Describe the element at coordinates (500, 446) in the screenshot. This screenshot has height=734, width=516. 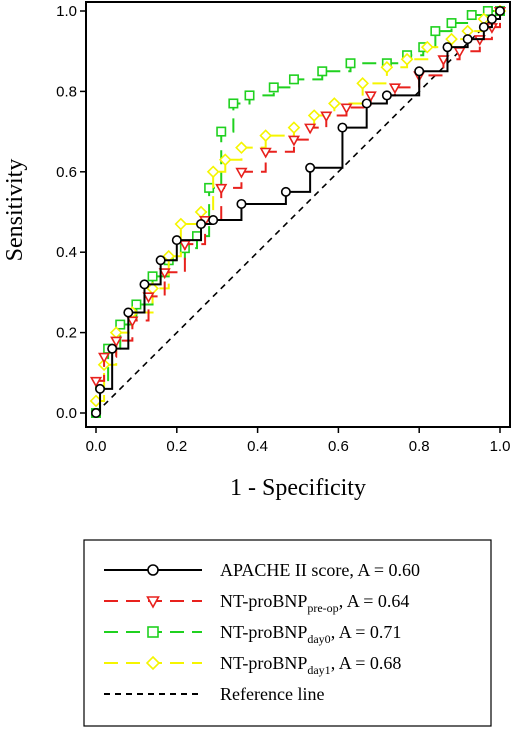
I see `x-tick-label: 1.0` at that location.